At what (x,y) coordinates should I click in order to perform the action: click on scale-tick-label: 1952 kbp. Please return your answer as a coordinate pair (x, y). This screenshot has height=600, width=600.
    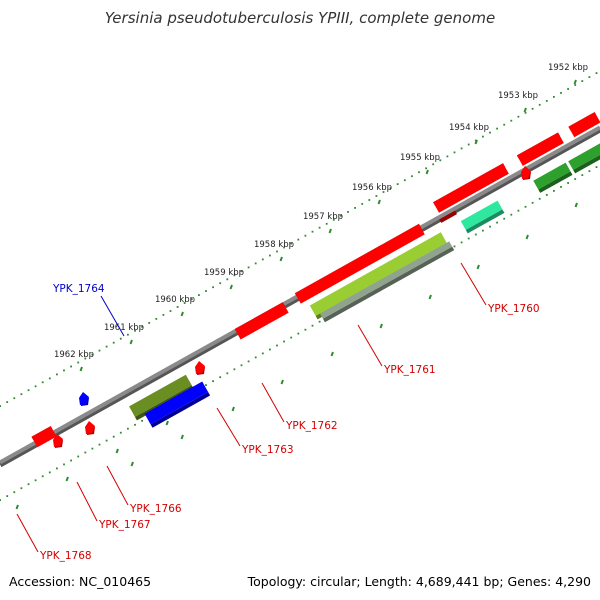
    Looking at the image, I should click on (568, 68).